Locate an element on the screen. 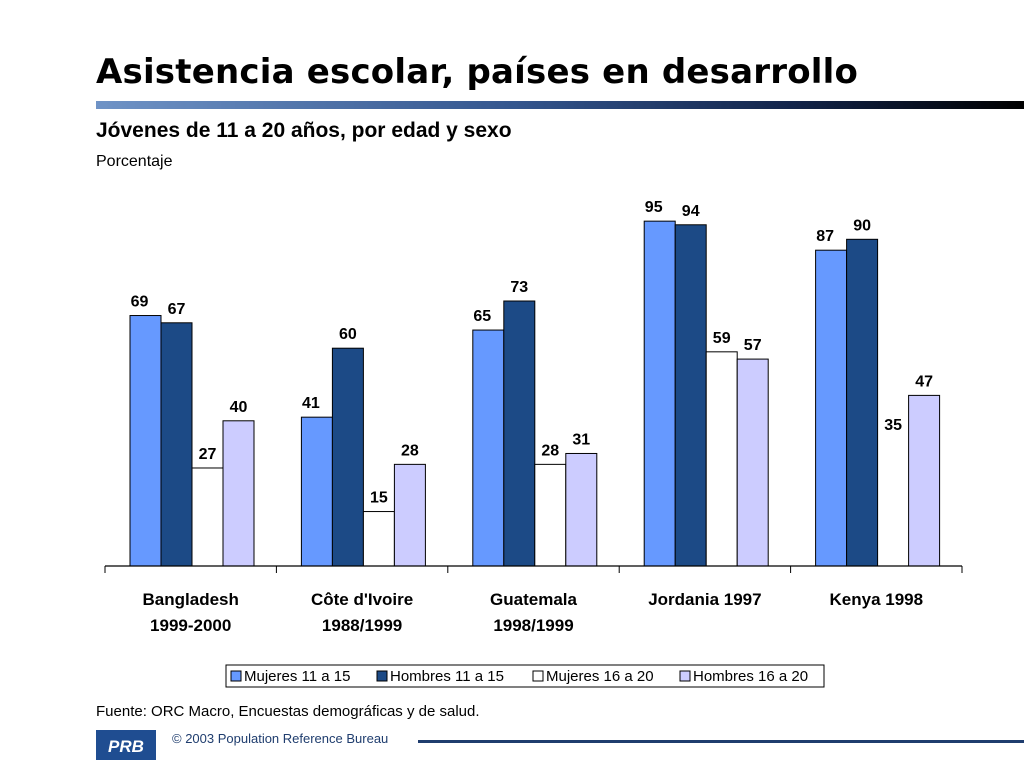 The image size is (1024, 768). logo-text: PRB is located at coordinates (126, 746).